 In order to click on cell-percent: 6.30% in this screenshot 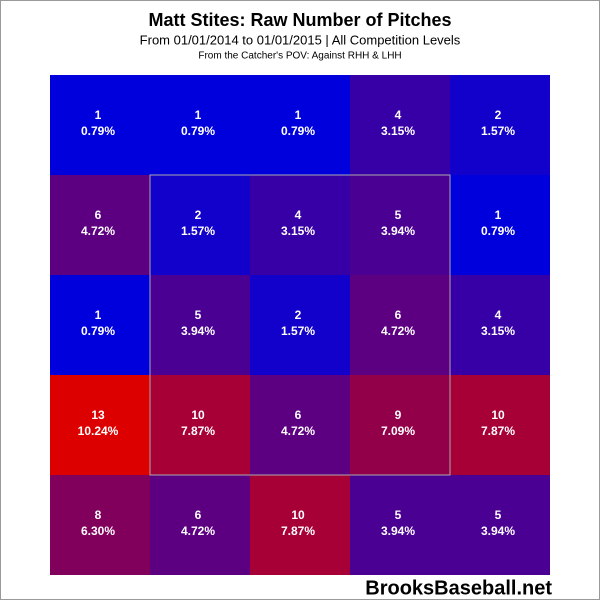, I will do `click(98, 531)`.